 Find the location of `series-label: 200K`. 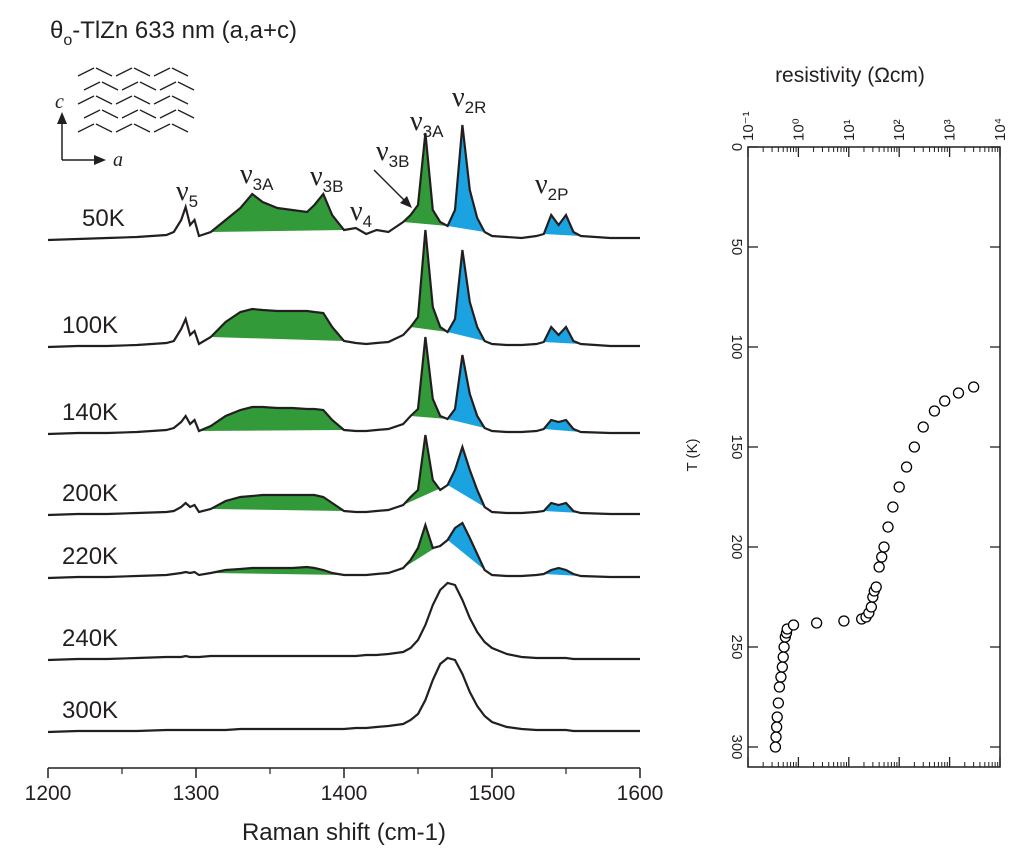

series-label: 200K is located at coordinates (90, 493).